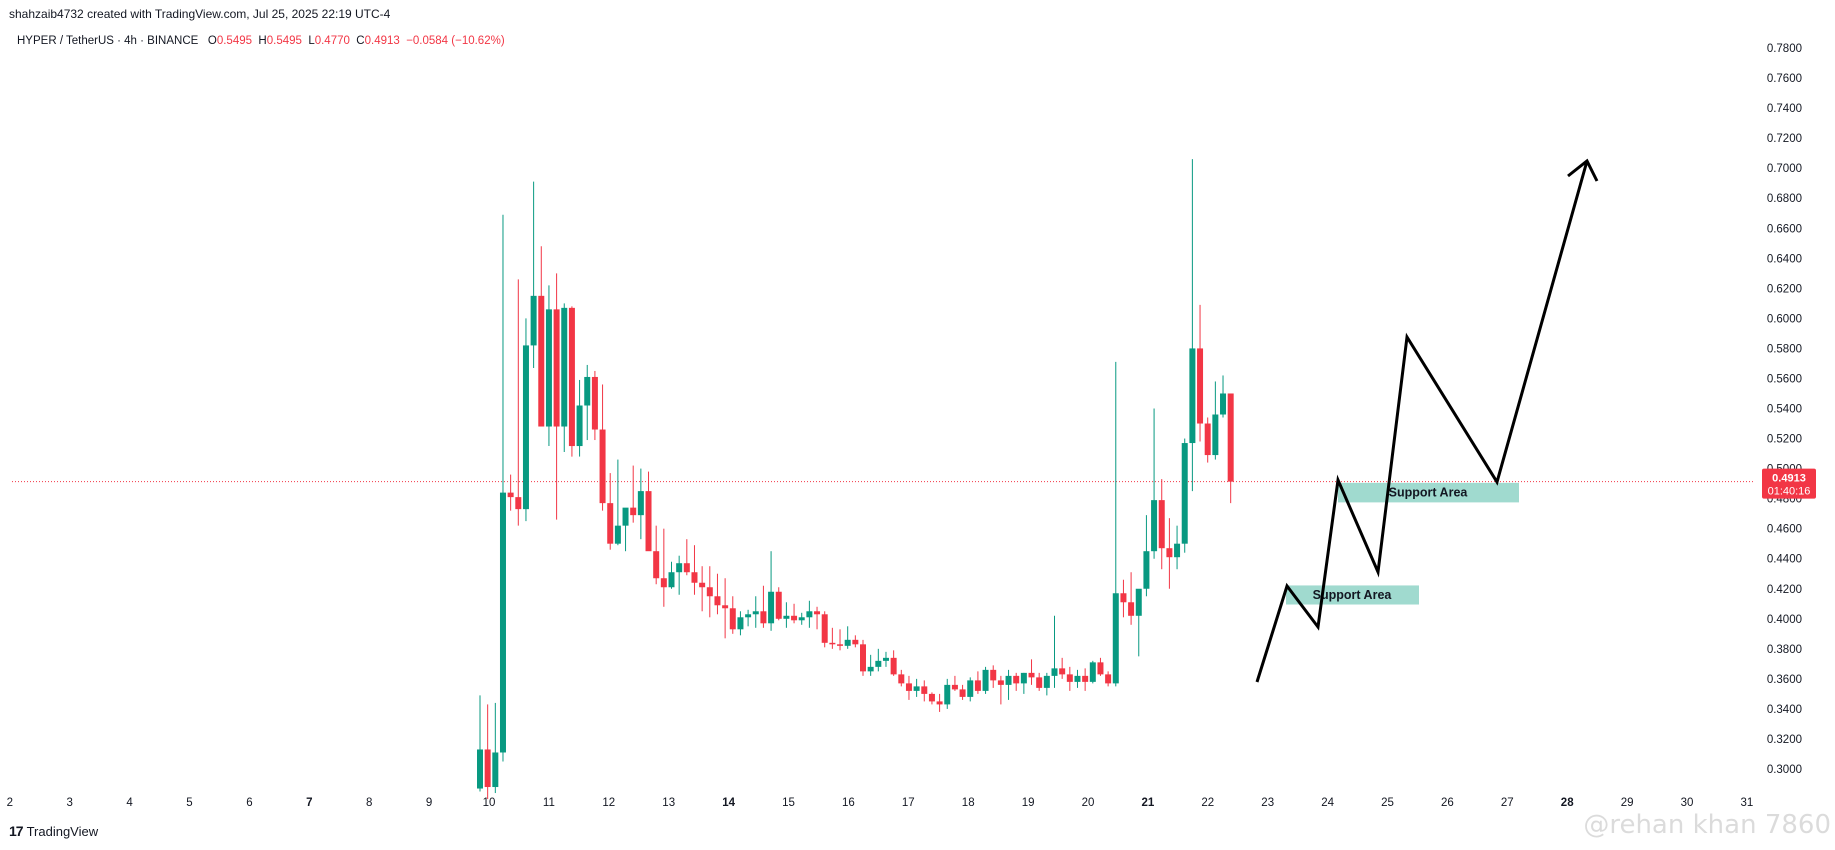 The height and width of the screenshot is (850, 1835). I want to click on price-tick-label: 0.5800, so click(1784, 349).